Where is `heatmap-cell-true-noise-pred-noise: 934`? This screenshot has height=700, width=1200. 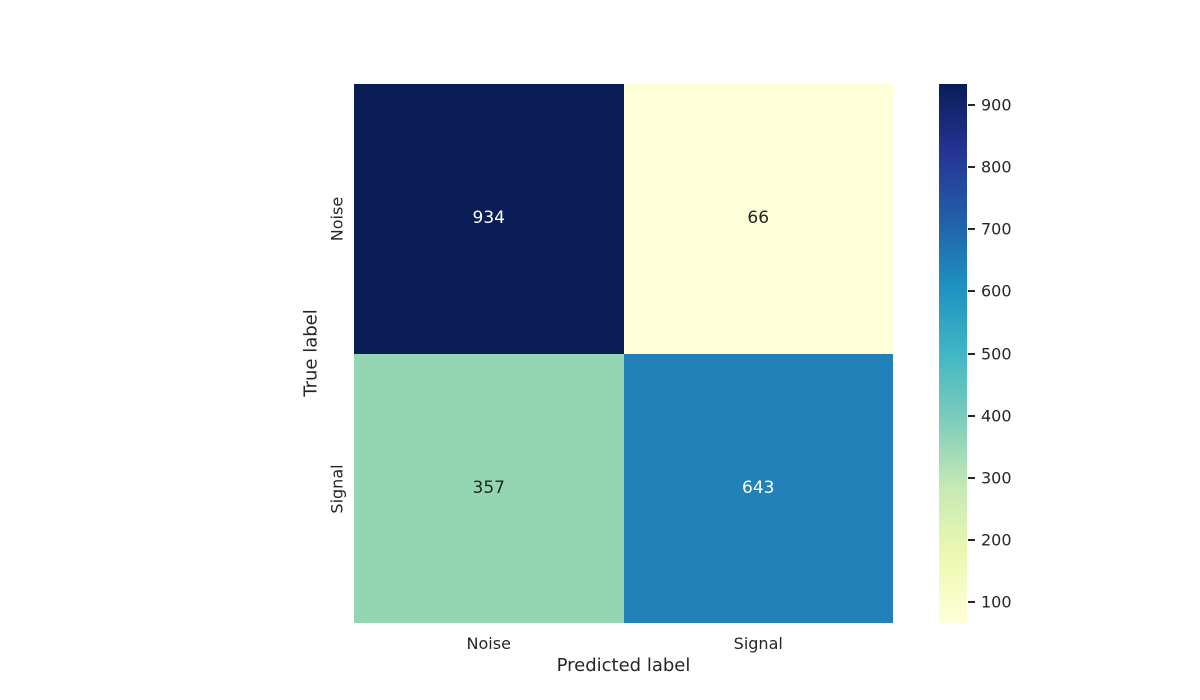 heatmap-cell-true-noise-pred-noise: 934 is located at coordinates (489, 219).